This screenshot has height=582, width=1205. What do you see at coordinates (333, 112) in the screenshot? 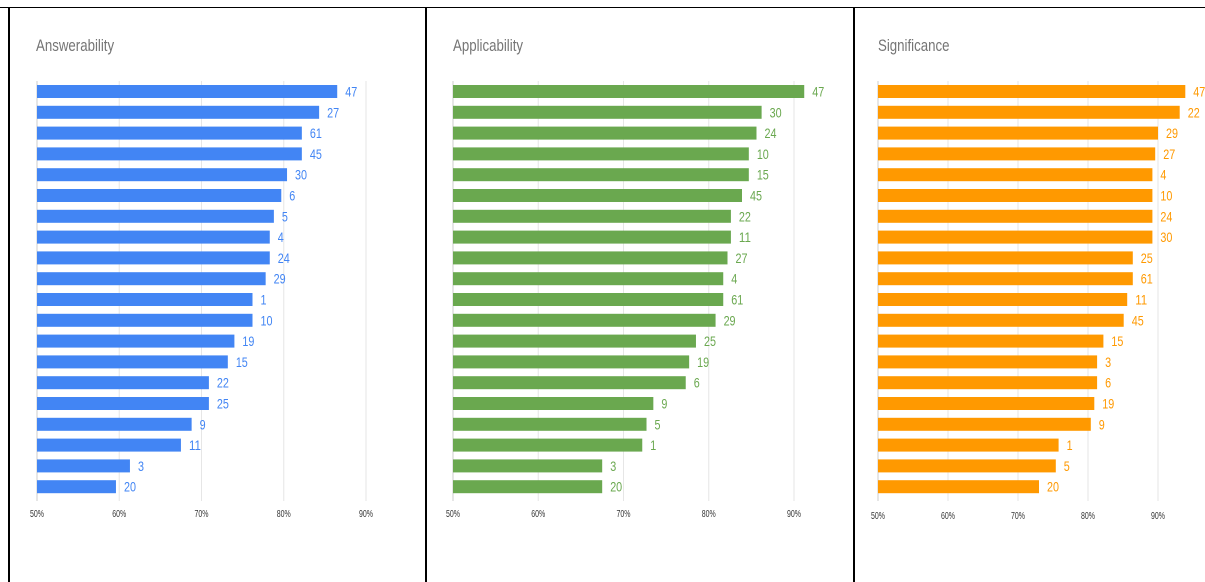
I see `bar-label: 27` at bounding box center [333, 112].